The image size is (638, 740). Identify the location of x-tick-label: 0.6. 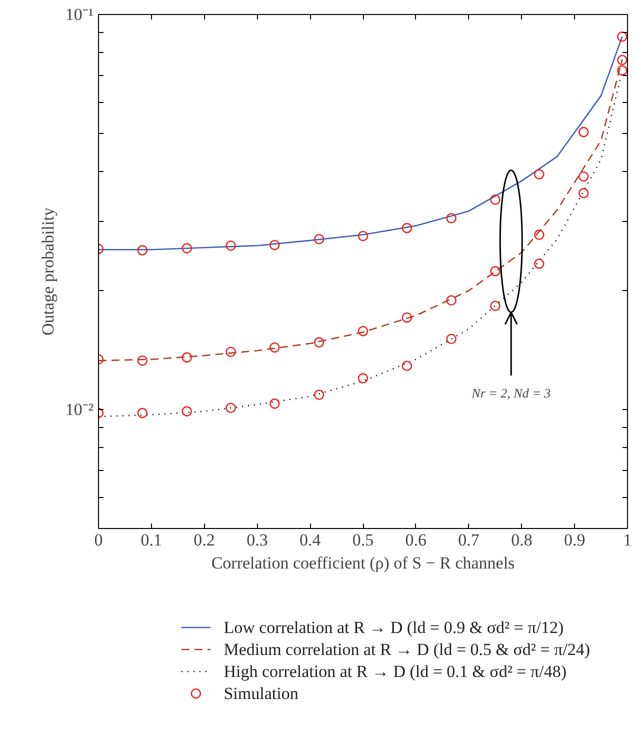
(416, 540).